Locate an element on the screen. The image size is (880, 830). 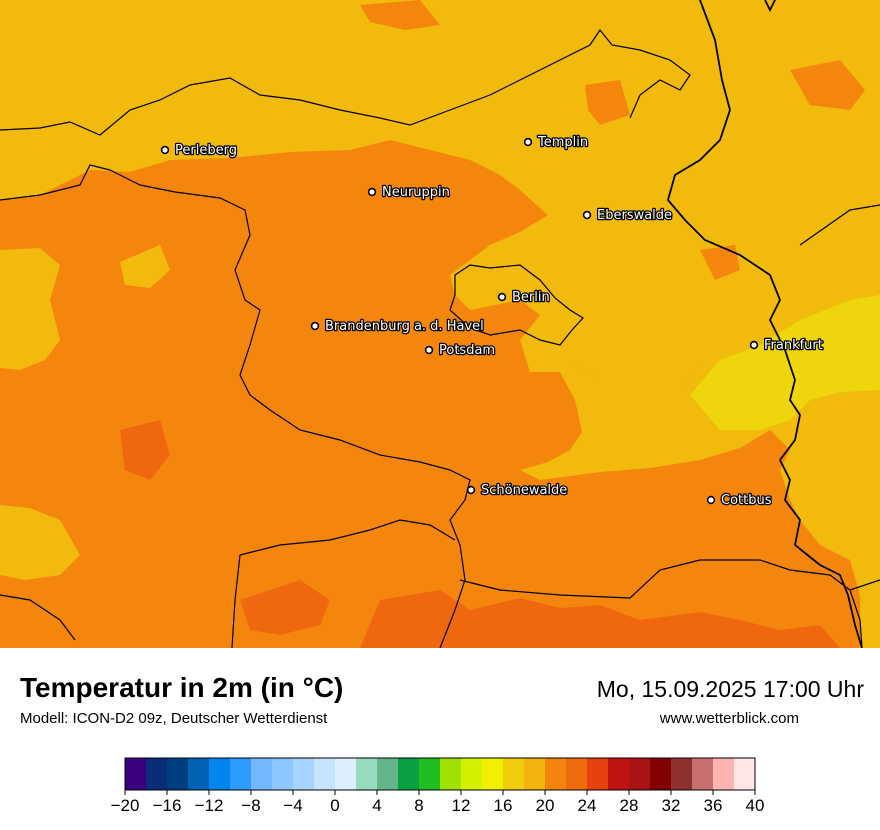
city-marker-frankfurt: Frankfurt is located at coordinates (786, 345).